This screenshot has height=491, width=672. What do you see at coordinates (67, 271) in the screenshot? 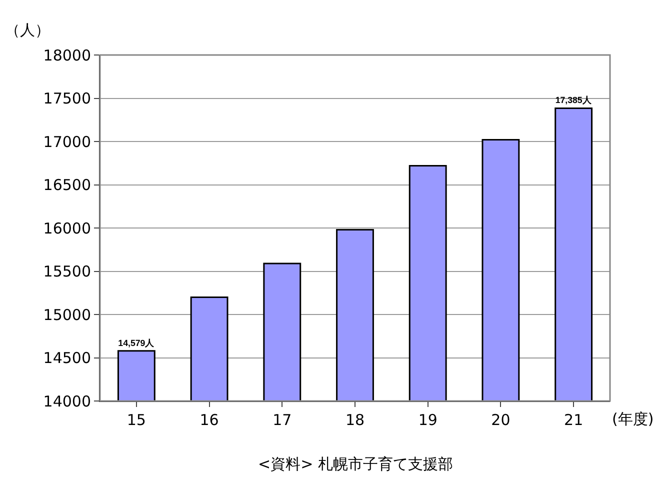
I see `y-tick-label: 15500` at bounding box center [67, 271].